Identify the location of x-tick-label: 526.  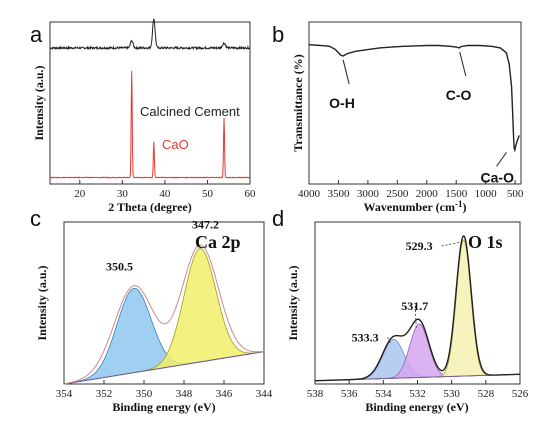
(520, 394).